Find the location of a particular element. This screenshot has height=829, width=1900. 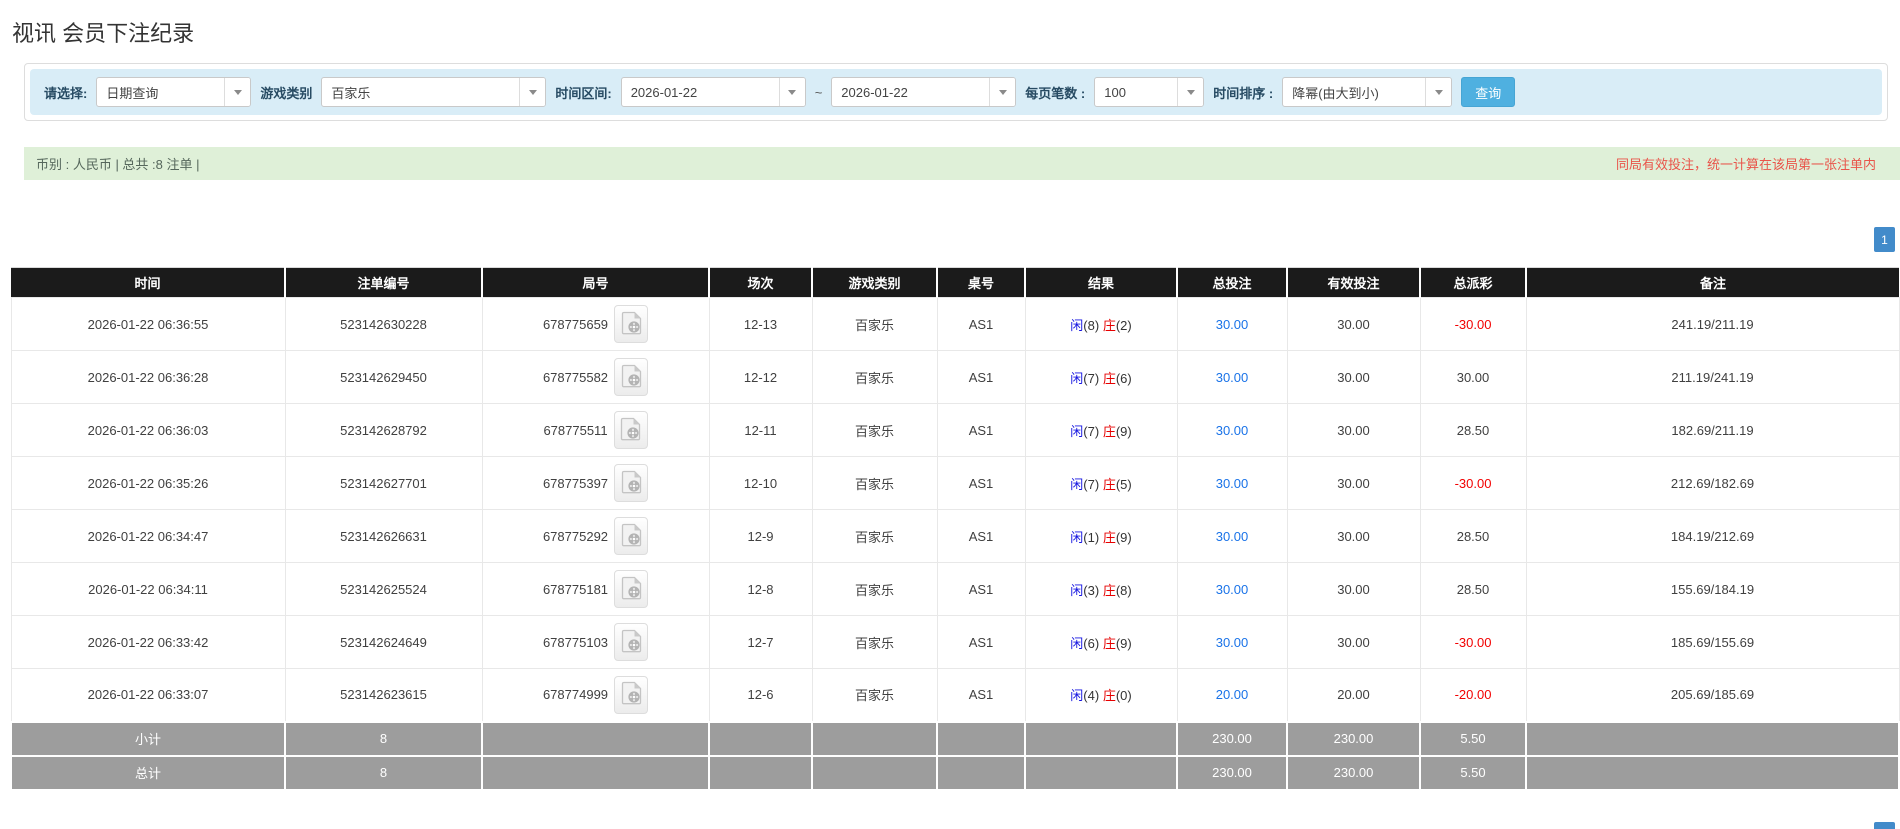

subtotal-total-bet: 230.00 is located at coordinates (1232, 738).